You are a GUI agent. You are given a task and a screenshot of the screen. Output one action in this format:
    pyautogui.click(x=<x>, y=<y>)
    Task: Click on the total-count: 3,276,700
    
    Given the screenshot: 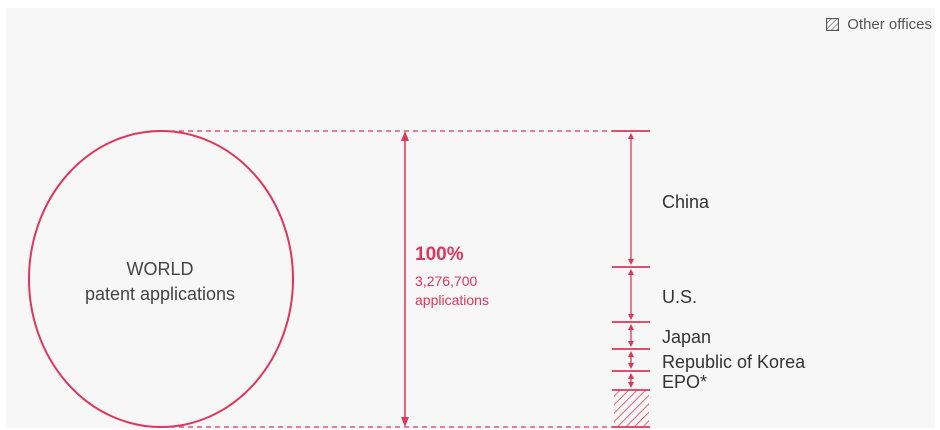 What is the action you would take?
    pyautogui.click(x=446, y=281)
    